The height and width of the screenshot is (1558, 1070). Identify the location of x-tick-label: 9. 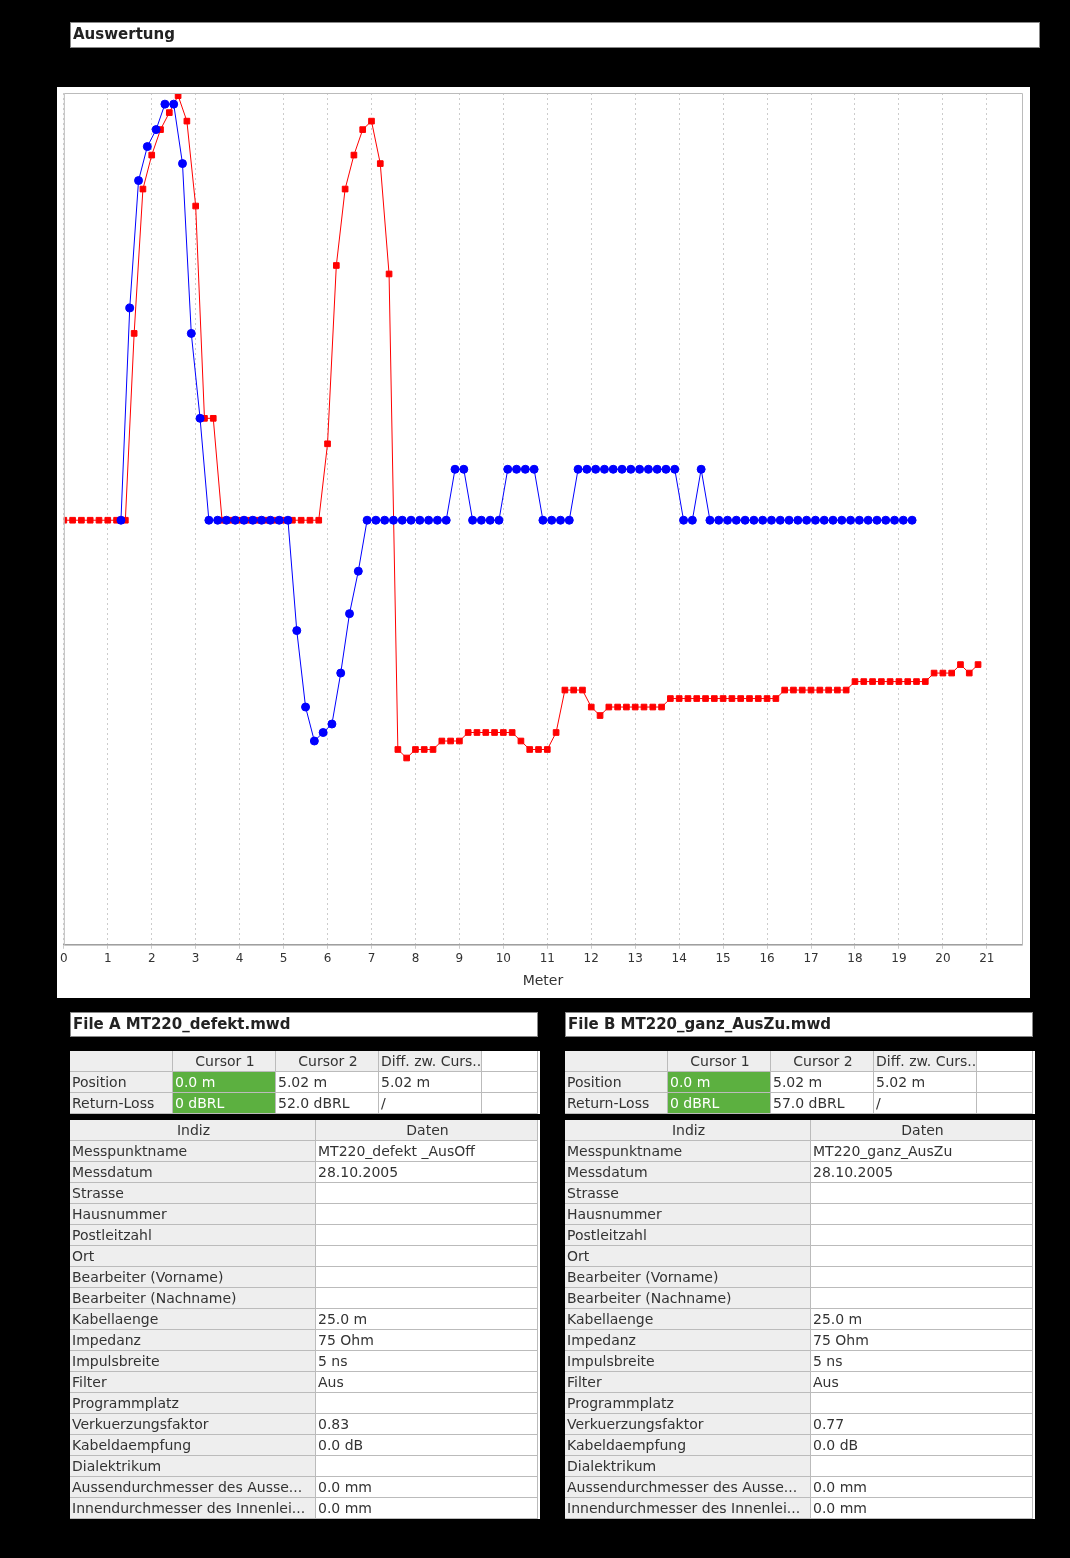
(459, 958).